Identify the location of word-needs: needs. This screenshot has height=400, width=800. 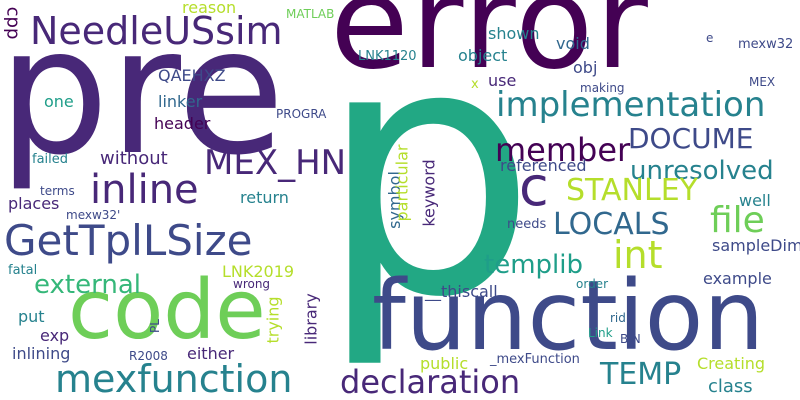
(527, 224).